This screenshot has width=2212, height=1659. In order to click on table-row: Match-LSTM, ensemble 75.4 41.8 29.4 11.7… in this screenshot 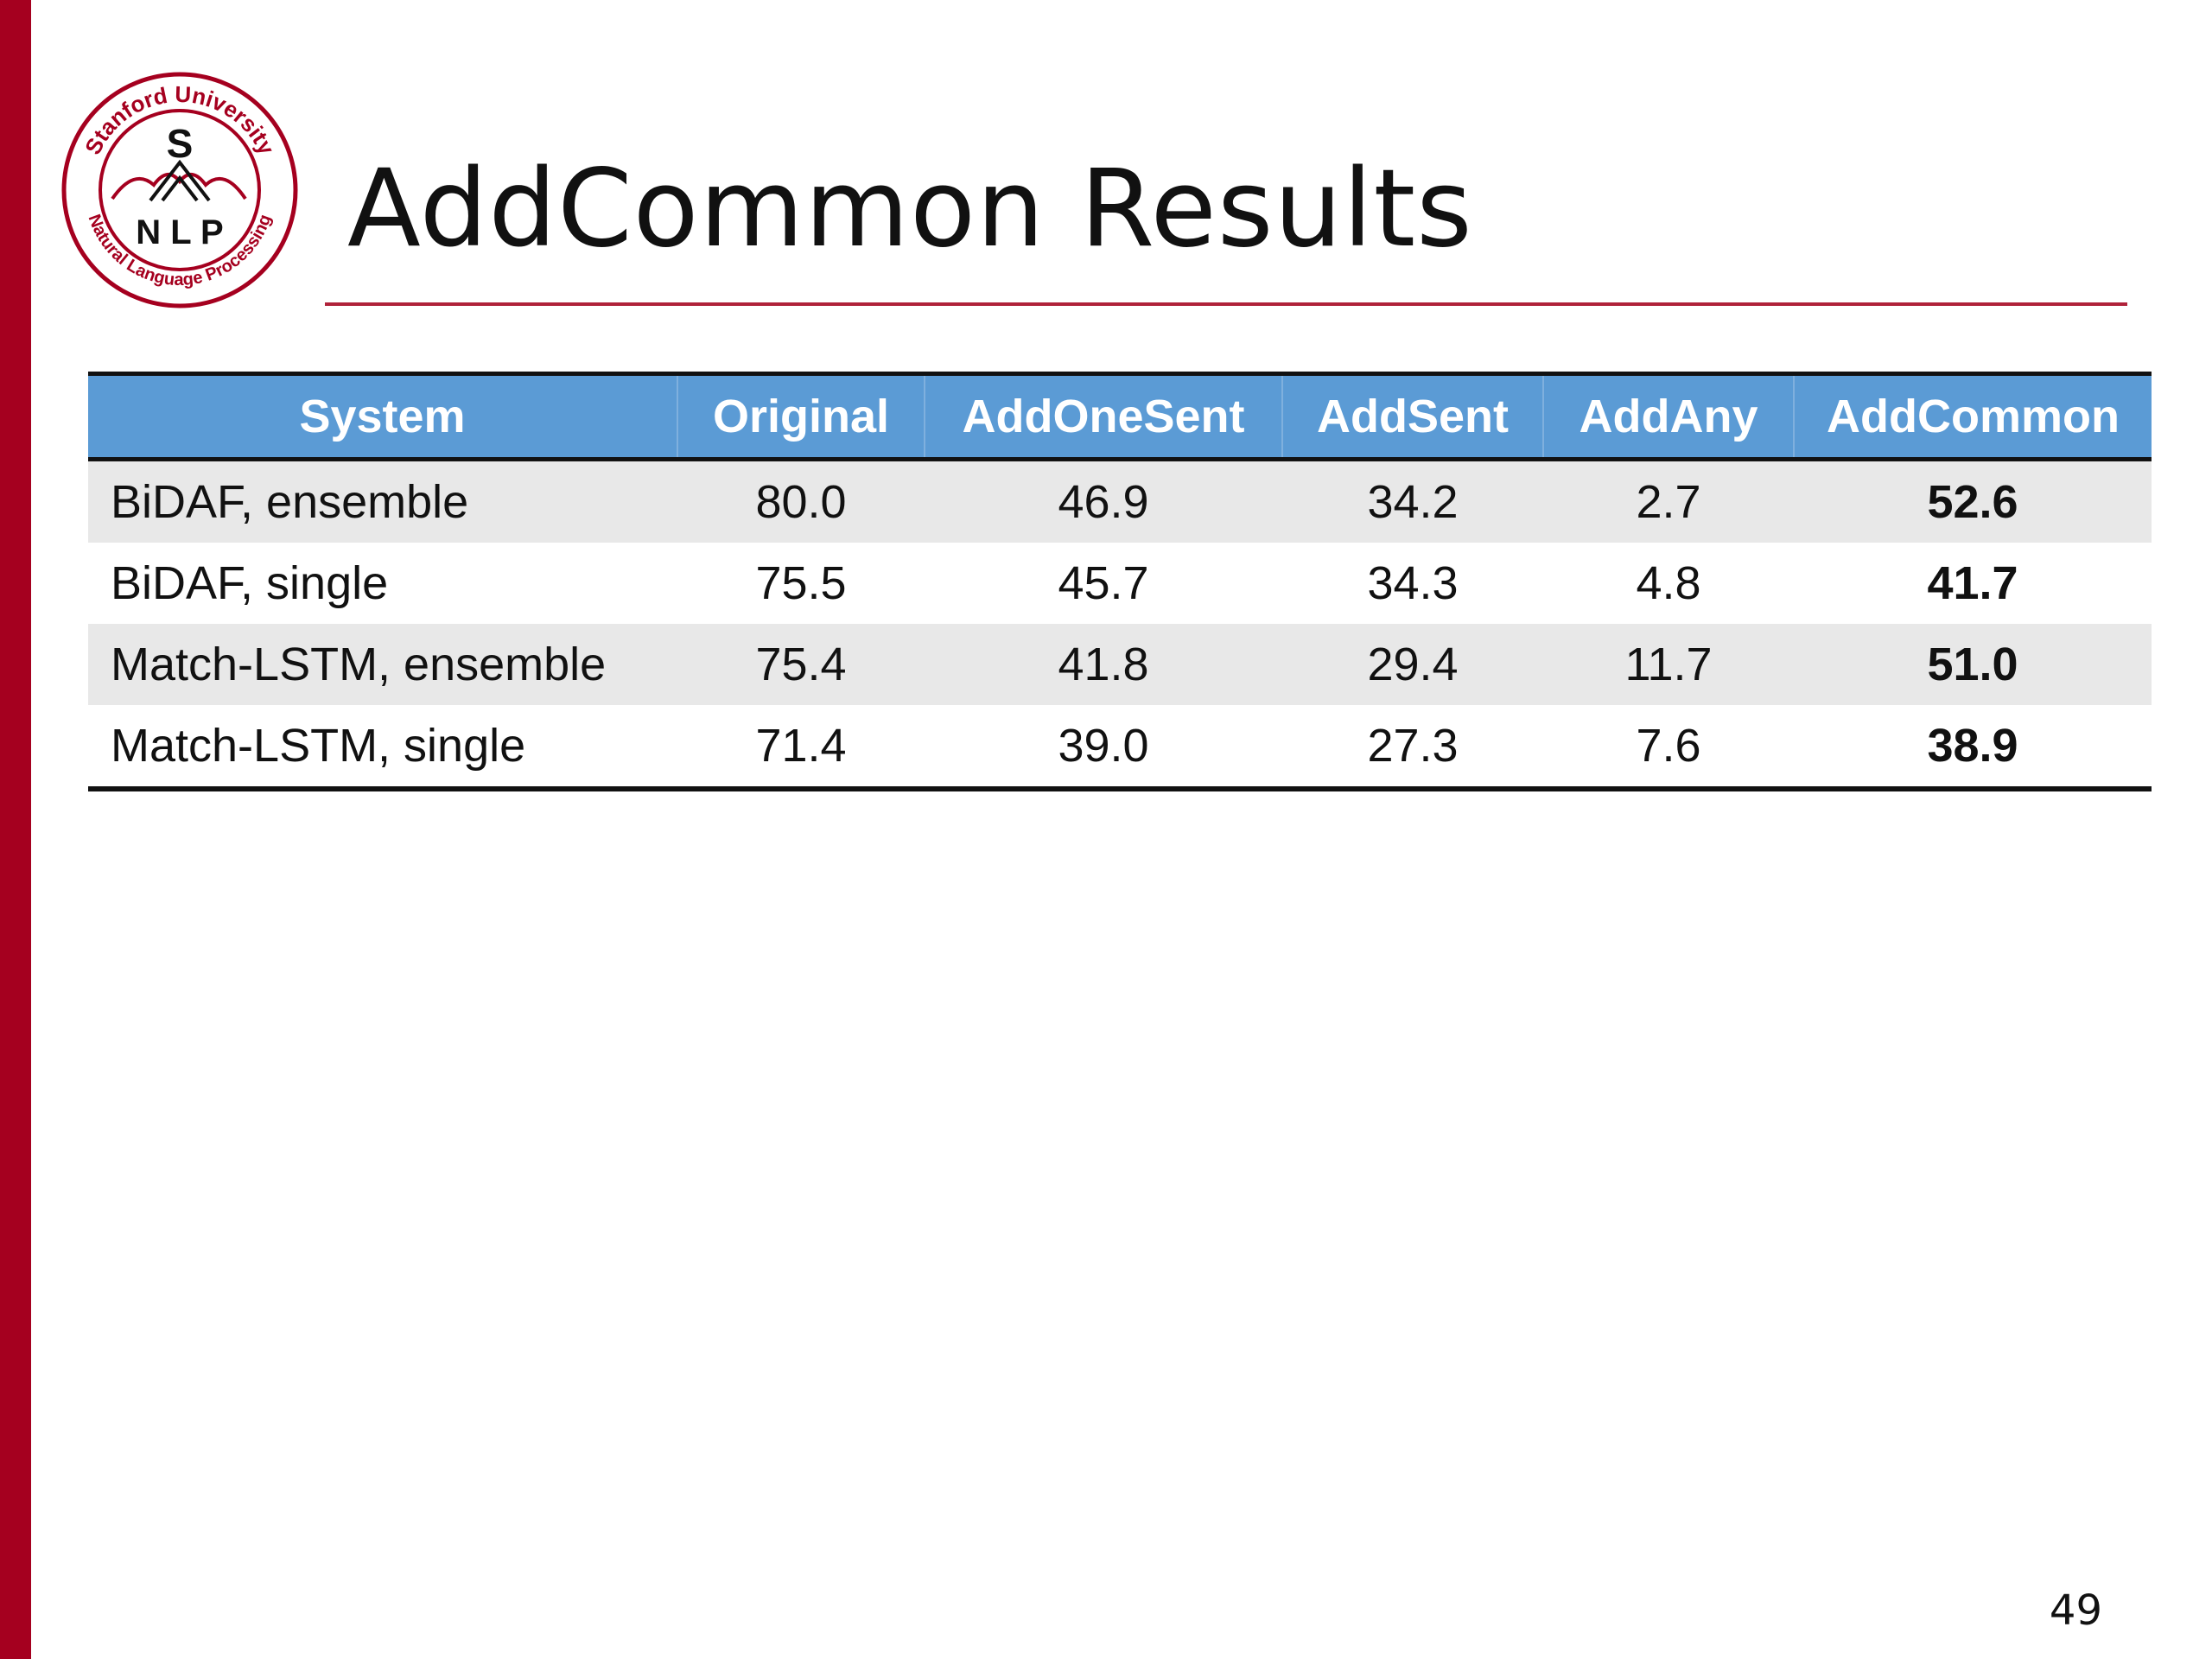, I will do `click(1120, 664)`.